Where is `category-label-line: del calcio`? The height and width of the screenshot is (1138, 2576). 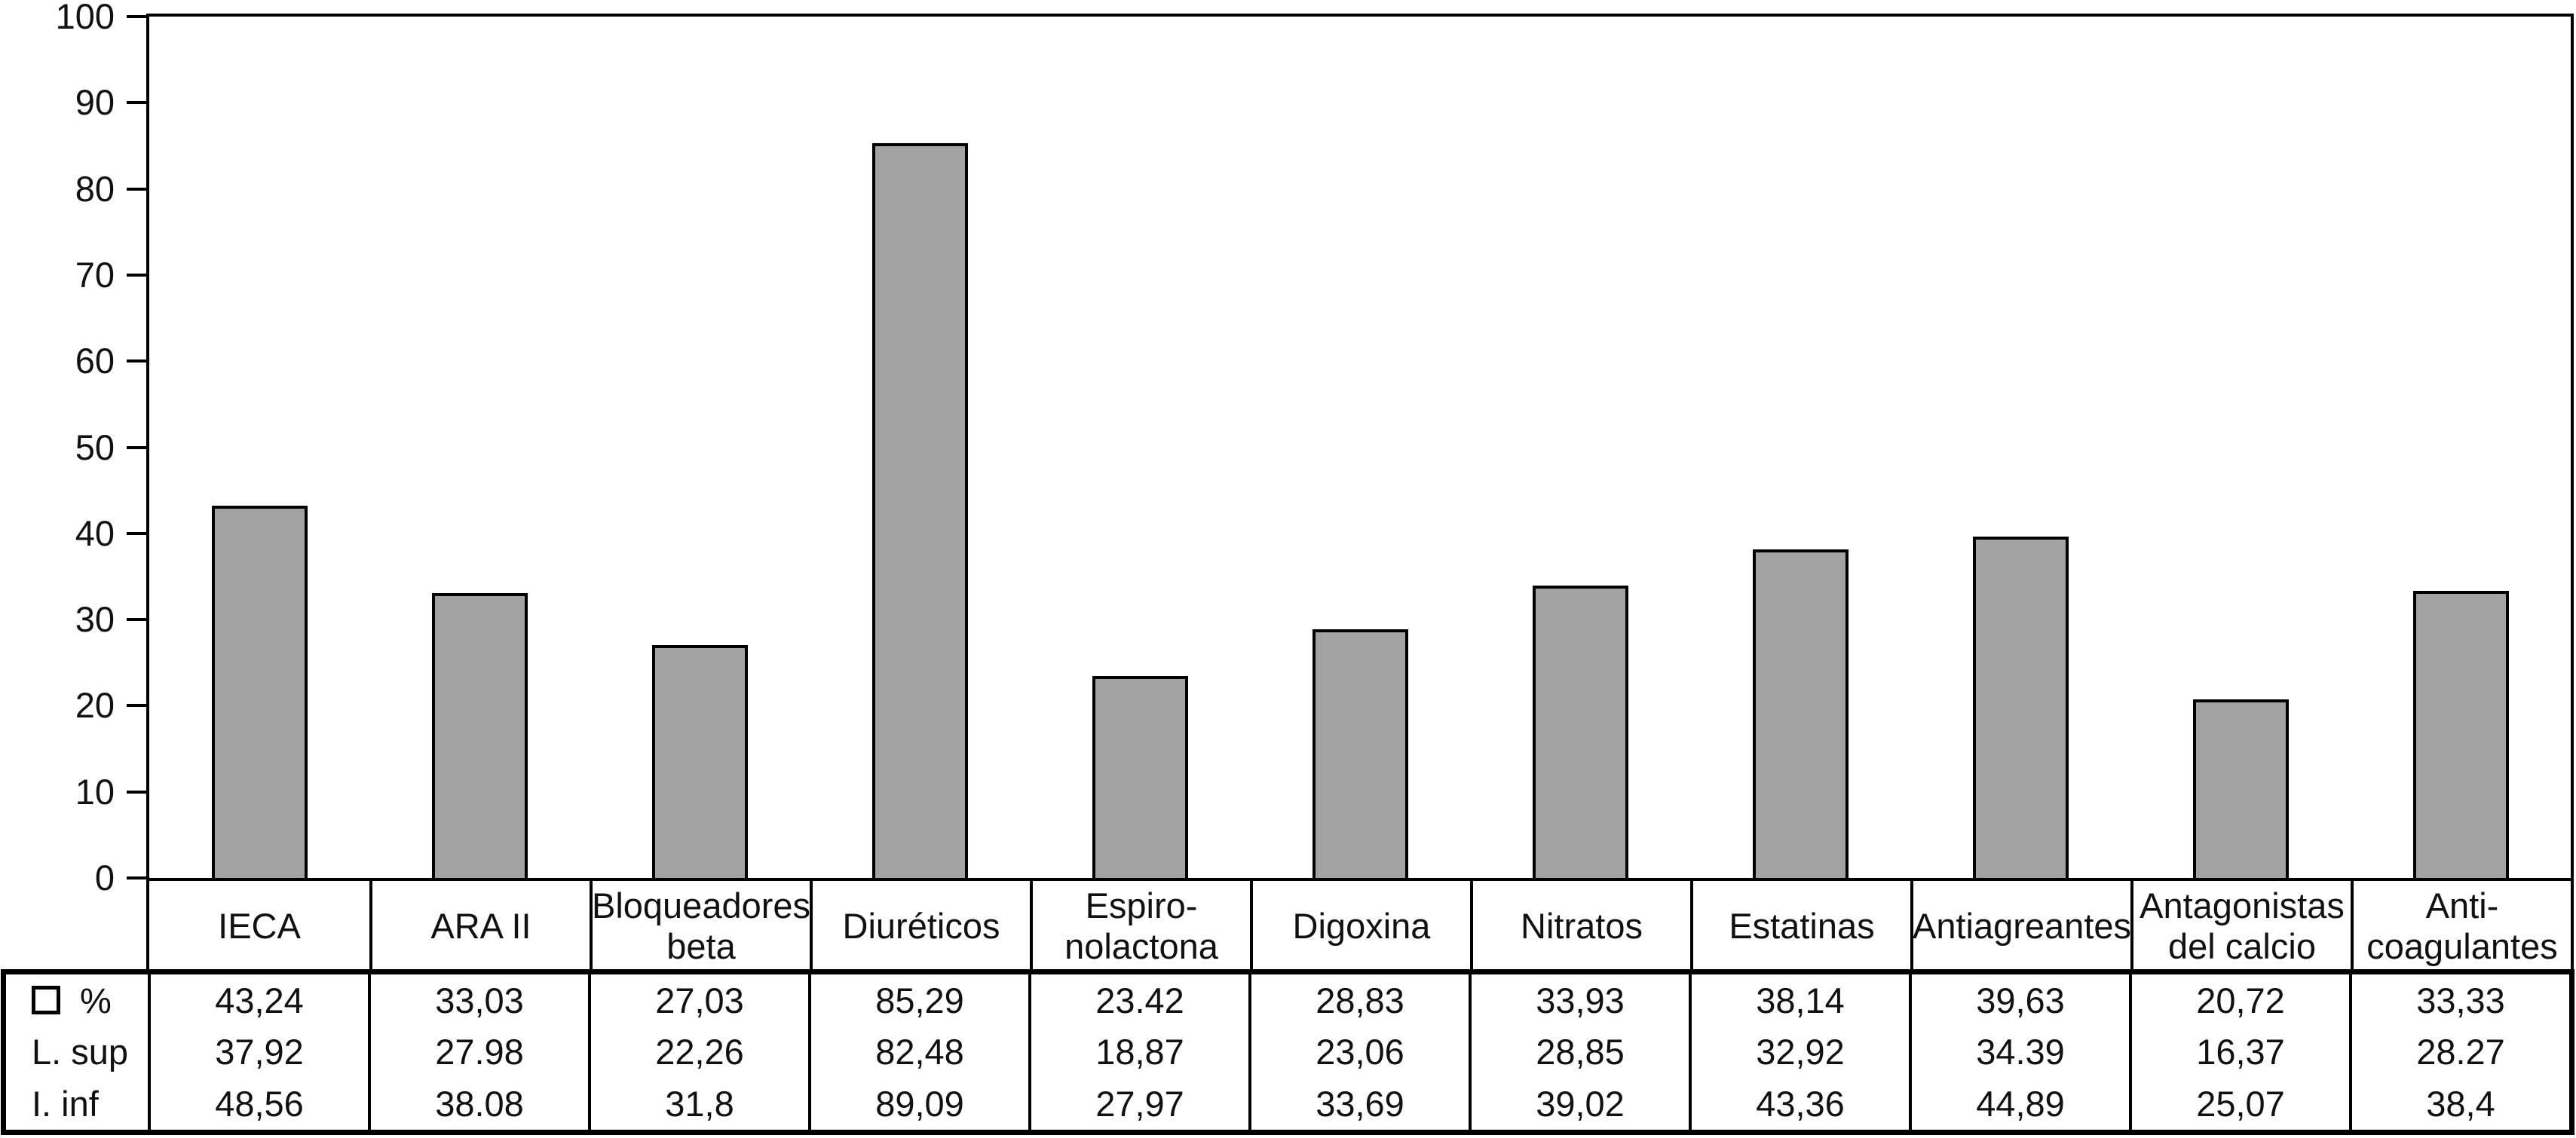 category-label-line: del calcio is located at coordinates (2242, 945).